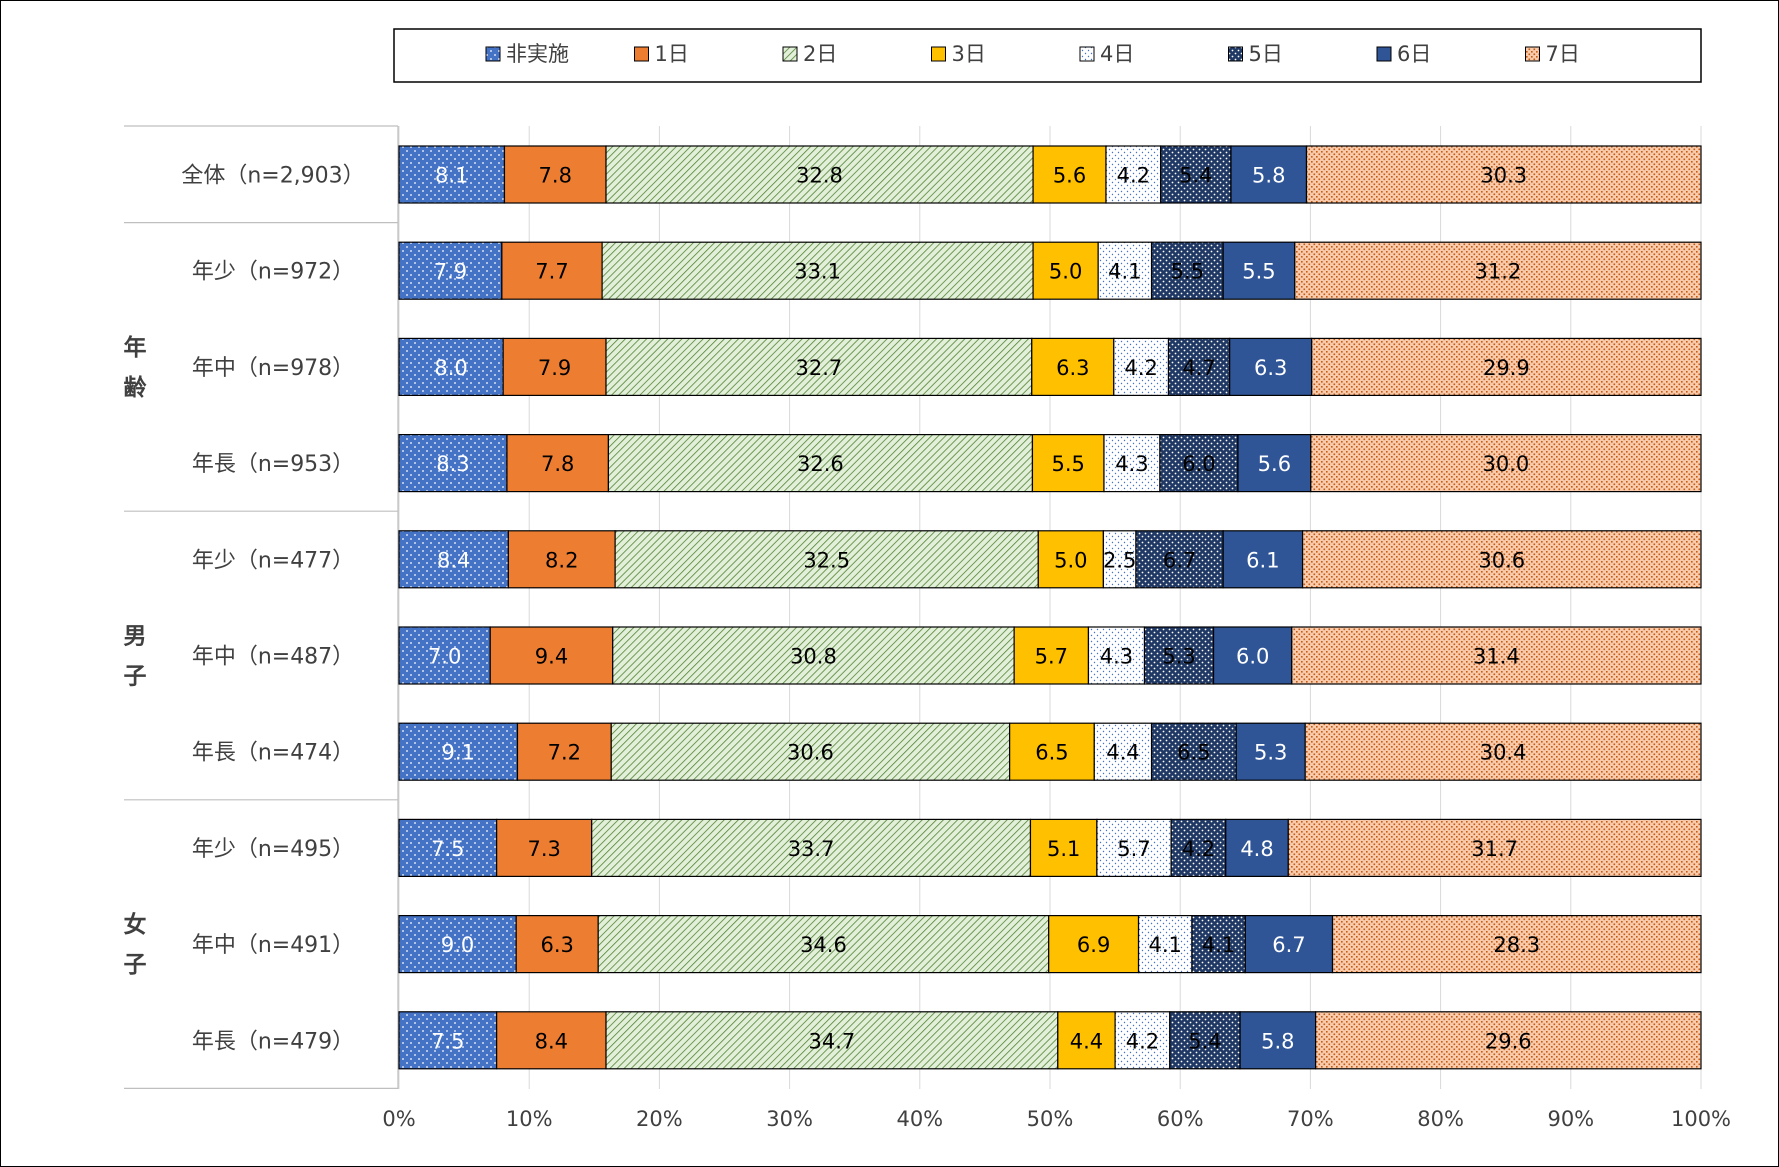 The height and width of the screenshot is (1167, 1779). I want to click on bar-value-label: 7.0, so click(444, 657).